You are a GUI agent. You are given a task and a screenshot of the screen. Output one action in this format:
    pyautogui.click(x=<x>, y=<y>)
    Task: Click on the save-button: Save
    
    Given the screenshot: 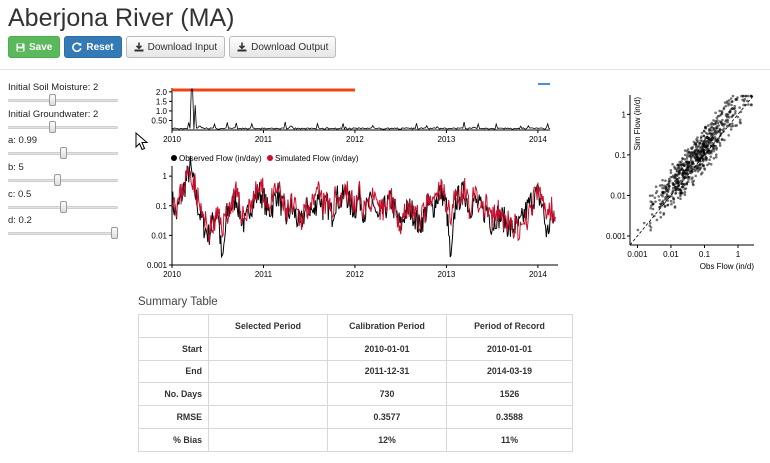 What is the action you would take?
    pyautogui.click(x=34, y=47)
    